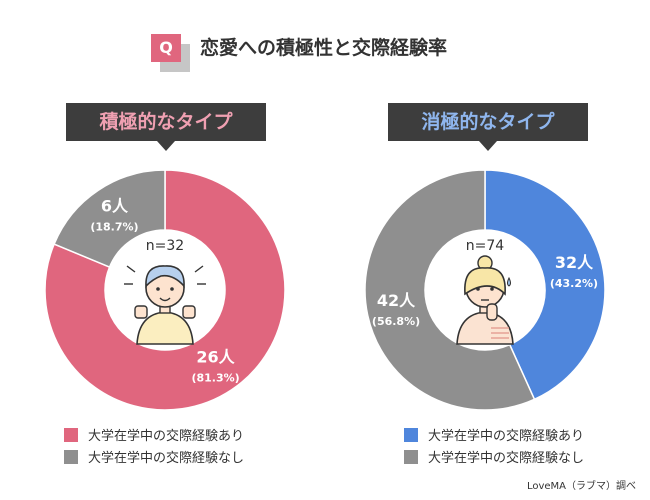 The height and width of the screenshot is (500, 650). What do you see at coordinates (166, 48) in the screenshot?
I see `q-badge: Q` at bounding box center [166, 48].